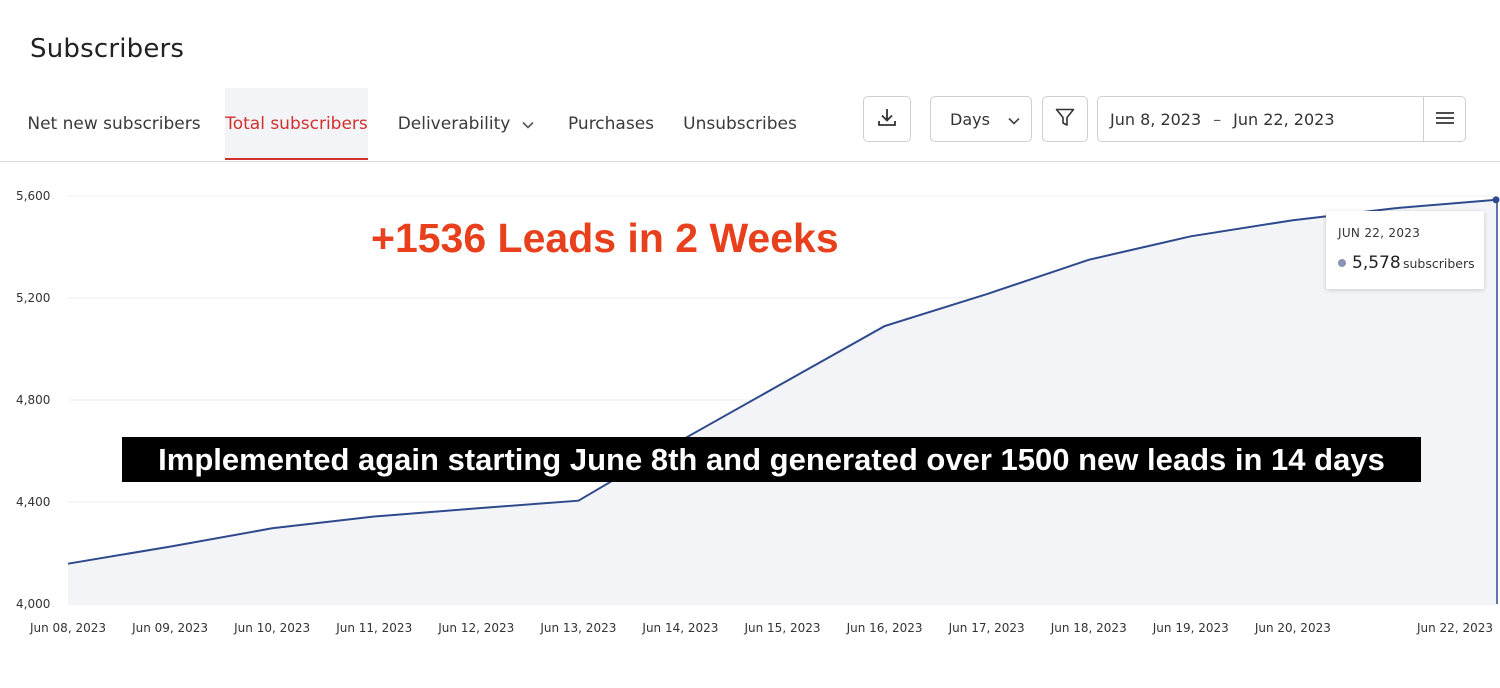 This screenshot has width=1500, height=688. I want to click on tab-purchases: Purchases, so click(611, 124).